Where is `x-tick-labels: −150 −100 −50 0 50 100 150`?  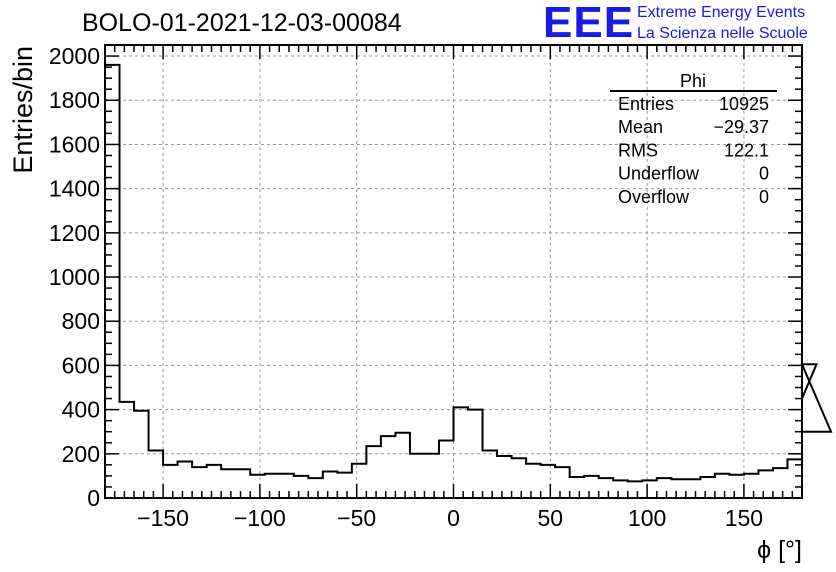
x-tick-labels: −150 −100 −50 0 50 100 150 is located at coordinates (450, 518).